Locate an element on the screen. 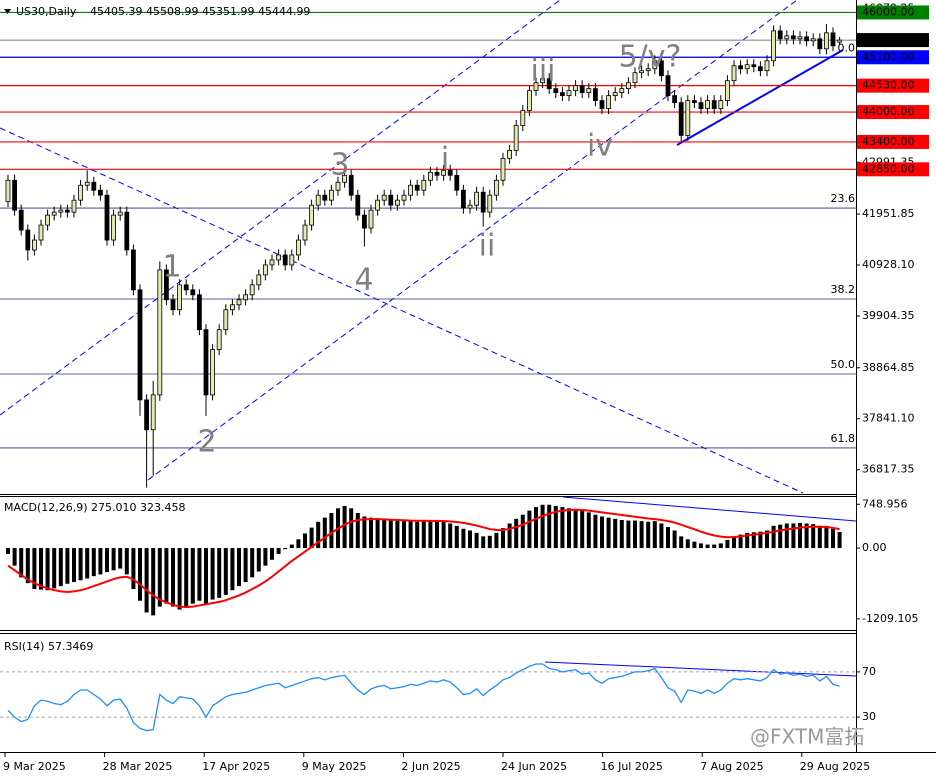 Image resolution: width=936 pixels, height=780 pixels. ohlc-label: 45405.39 45508.99 45351.99 45444.99 is located at coordinates (200, 11).